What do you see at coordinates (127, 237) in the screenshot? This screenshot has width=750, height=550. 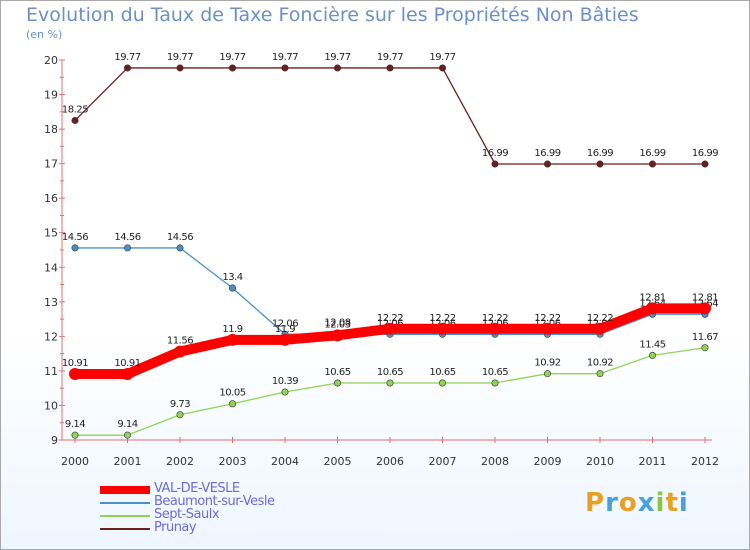 I see `data-label: 14.56` at bounding box center [127, 237].